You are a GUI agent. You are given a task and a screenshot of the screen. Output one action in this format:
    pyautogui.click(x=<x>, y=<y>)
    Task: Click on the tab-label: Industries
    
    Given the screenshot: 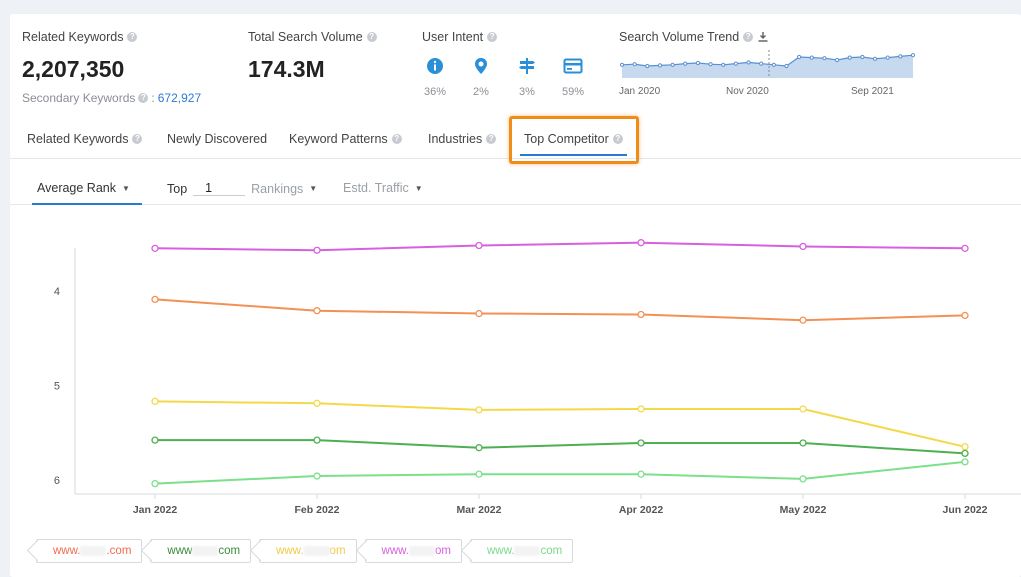 What is the action you would take?
    pyautogui.click(x=455, y=139)
    